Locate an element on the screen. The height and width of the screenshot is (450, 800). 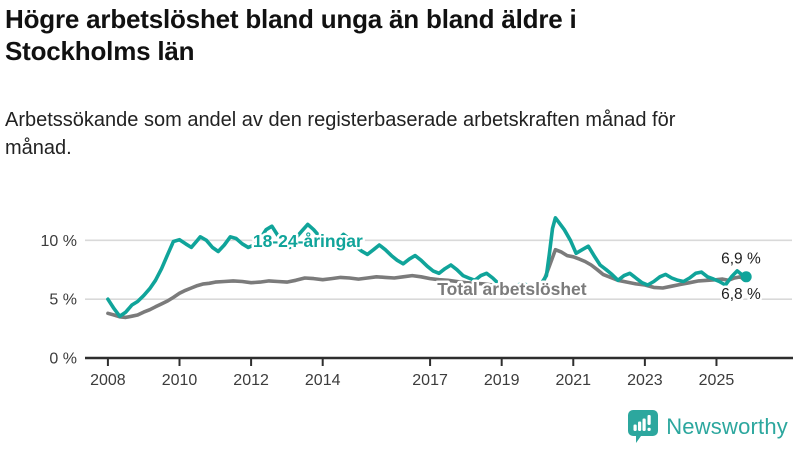
newsworthy-logo-icon is located at coordinates (643, 426).